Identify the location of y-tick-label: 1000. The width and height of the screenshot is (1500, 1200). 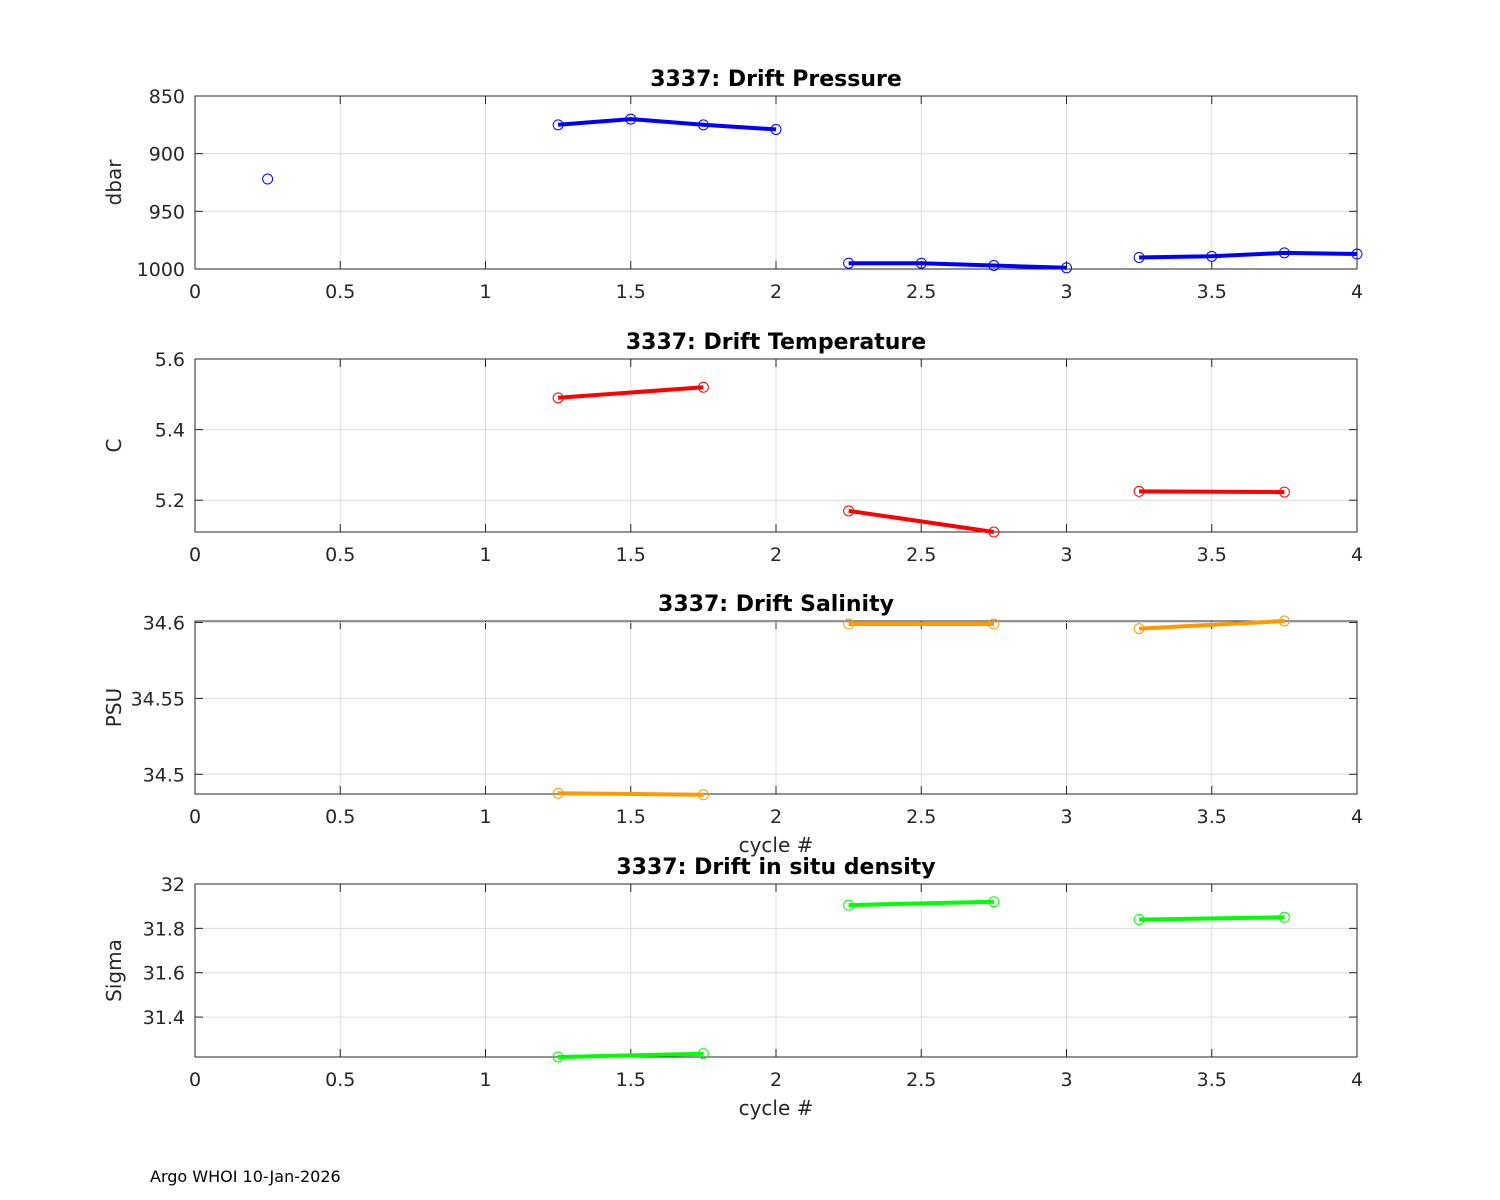
(161, 270).